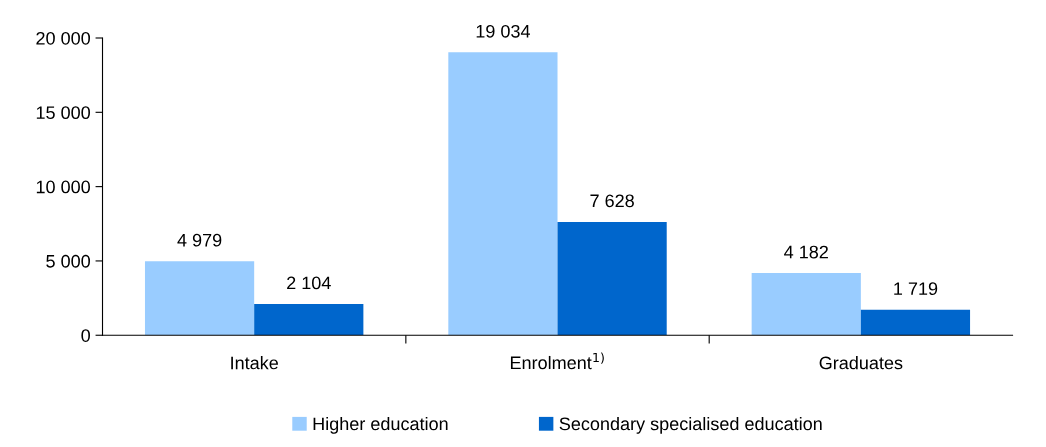  I want to click on data-label: 7 628, so click(612, 201).